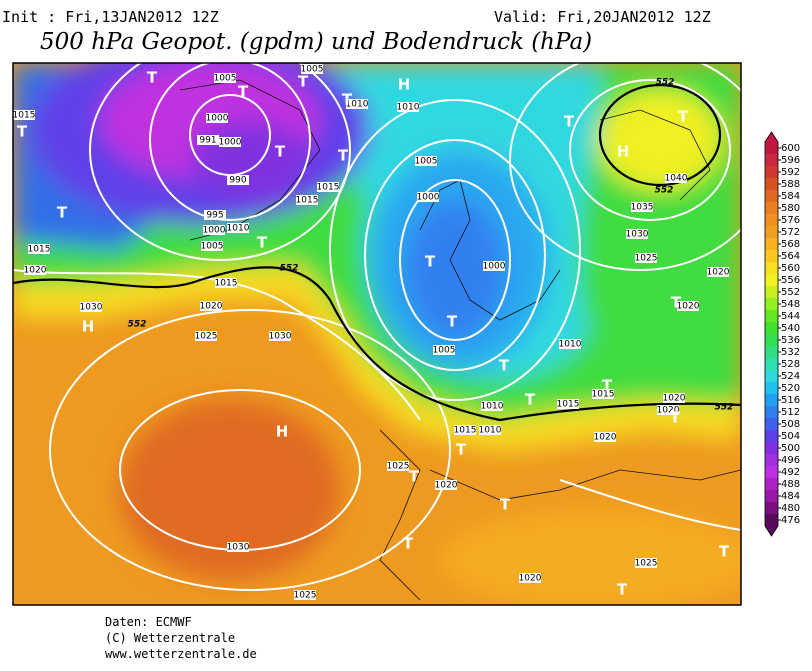 The height and width of the screenshot is (671, 812). I want to click on colorbar-label: 568, so click(790, 244).